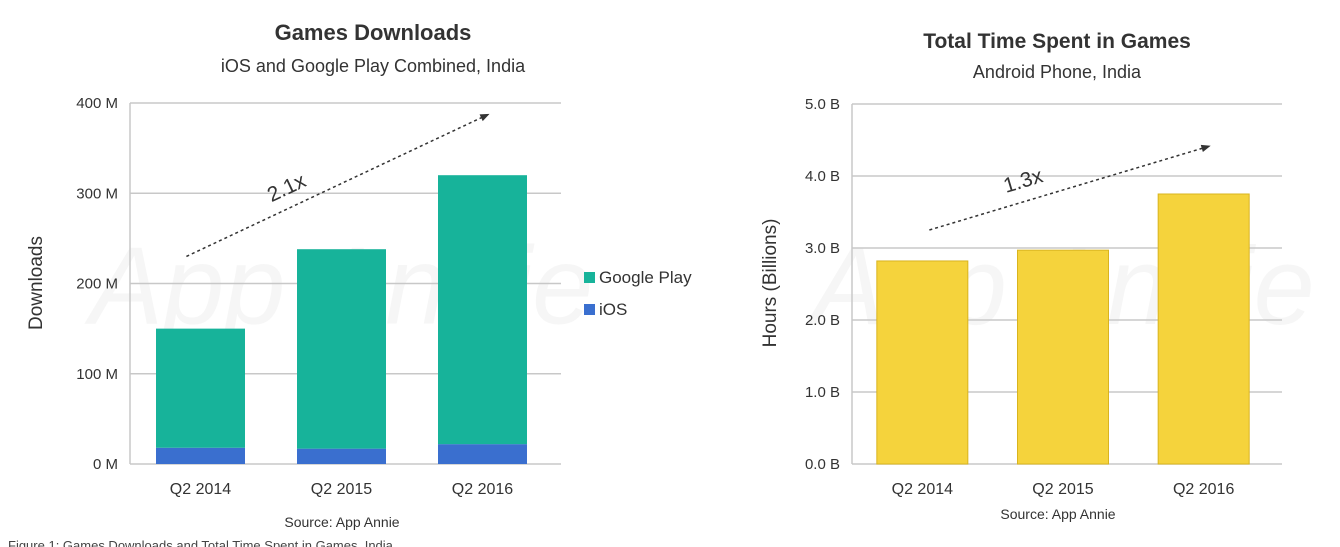 The height and width of the screenshot is (547, 1340). Describe the element at coordinates (822, 176) in the screenshot. I see `y-tick-label: 4.0 B` at that location.